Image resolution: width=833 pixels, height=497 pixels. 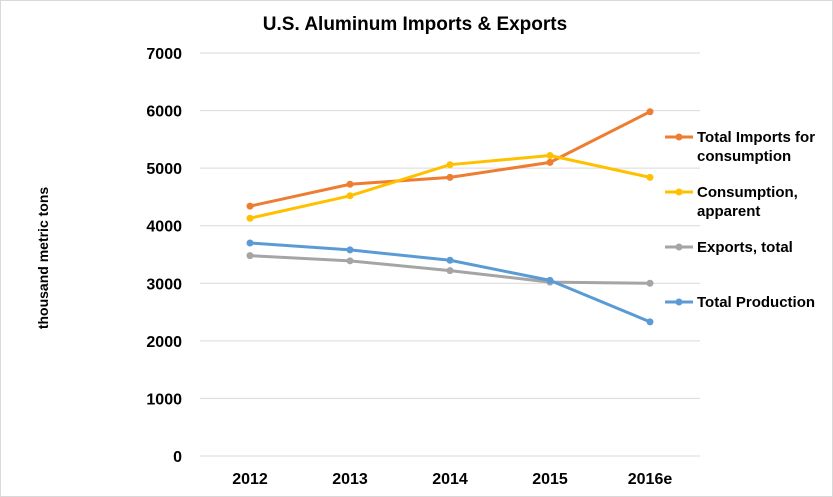 What do you see at coordinates (756, 302) in the screenshot?
I see `legend-label: Total Production` at bounding box center [756, 302].